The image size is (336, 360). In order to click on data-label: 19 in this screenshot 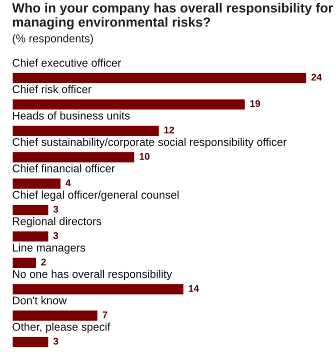, I will do `click(255, 104)`.